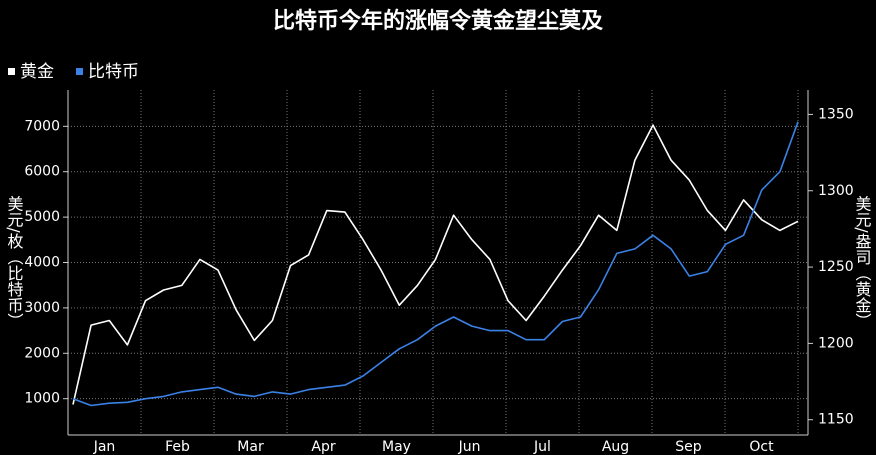  Describe the element at coordinates (42, 263) in the screenshot. I see `y-tick-label: 4000` at that location.